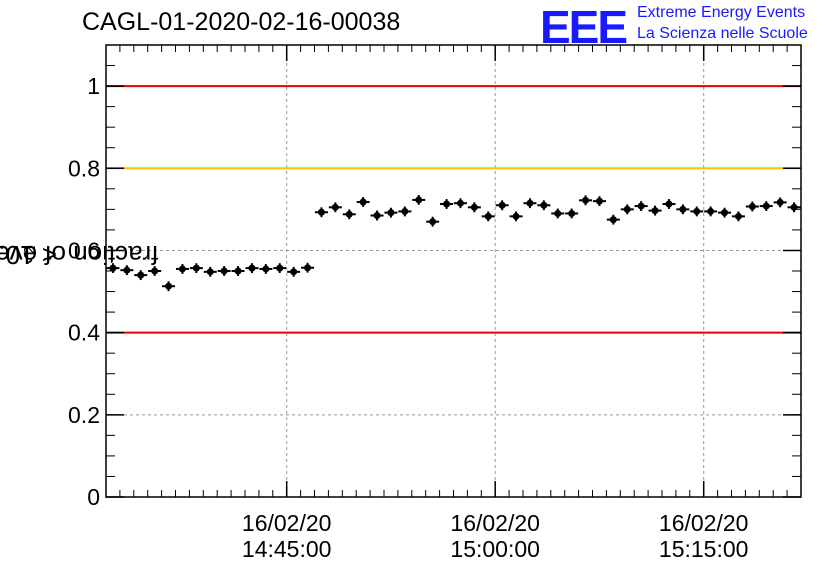 The width and height of the screenshot is (836, 572). I want to click on y-tick-label: 0, so click(93, 497).